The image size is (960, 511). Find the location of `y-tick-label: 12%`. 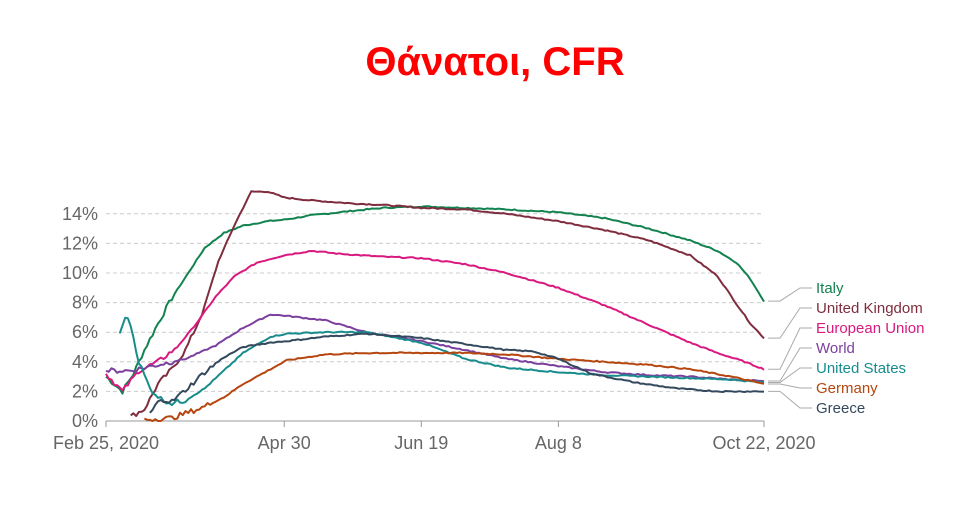

y-tick-label: 12% is located at coordinates (80, 243).